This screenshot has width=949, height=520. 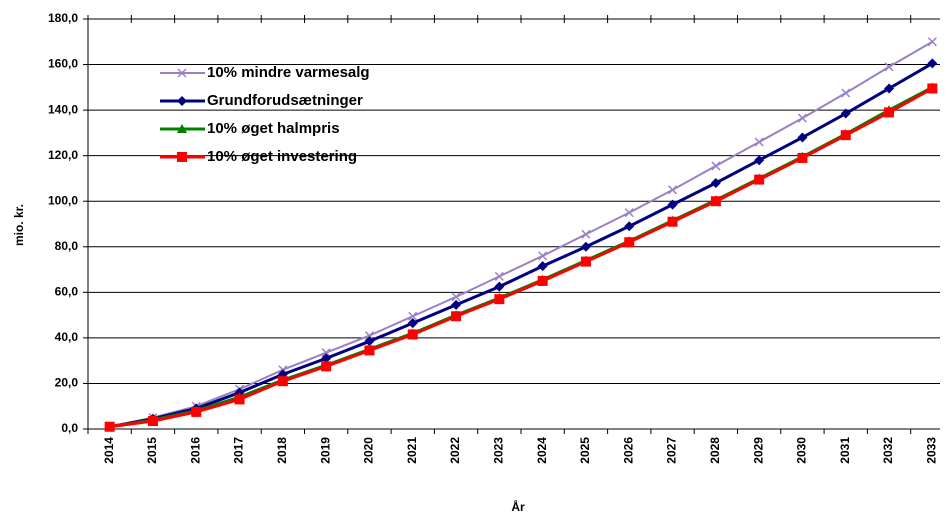 I want to click on y-tick-label: 0,0, so click(x=69, y=428).